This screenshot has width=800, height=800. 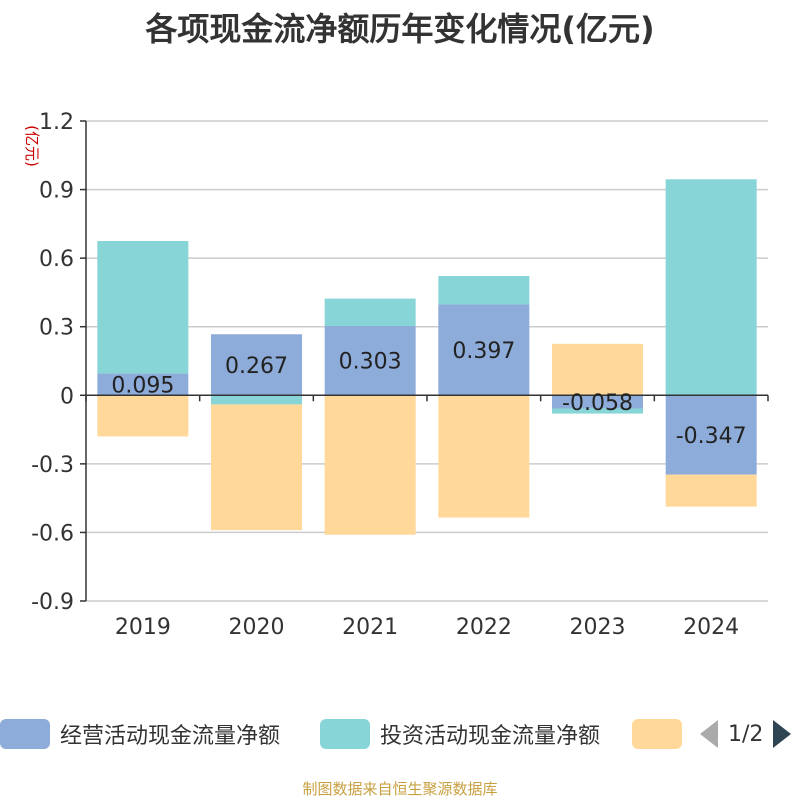 I want to click on data-label: 0.303, so click(x=370, y=362).